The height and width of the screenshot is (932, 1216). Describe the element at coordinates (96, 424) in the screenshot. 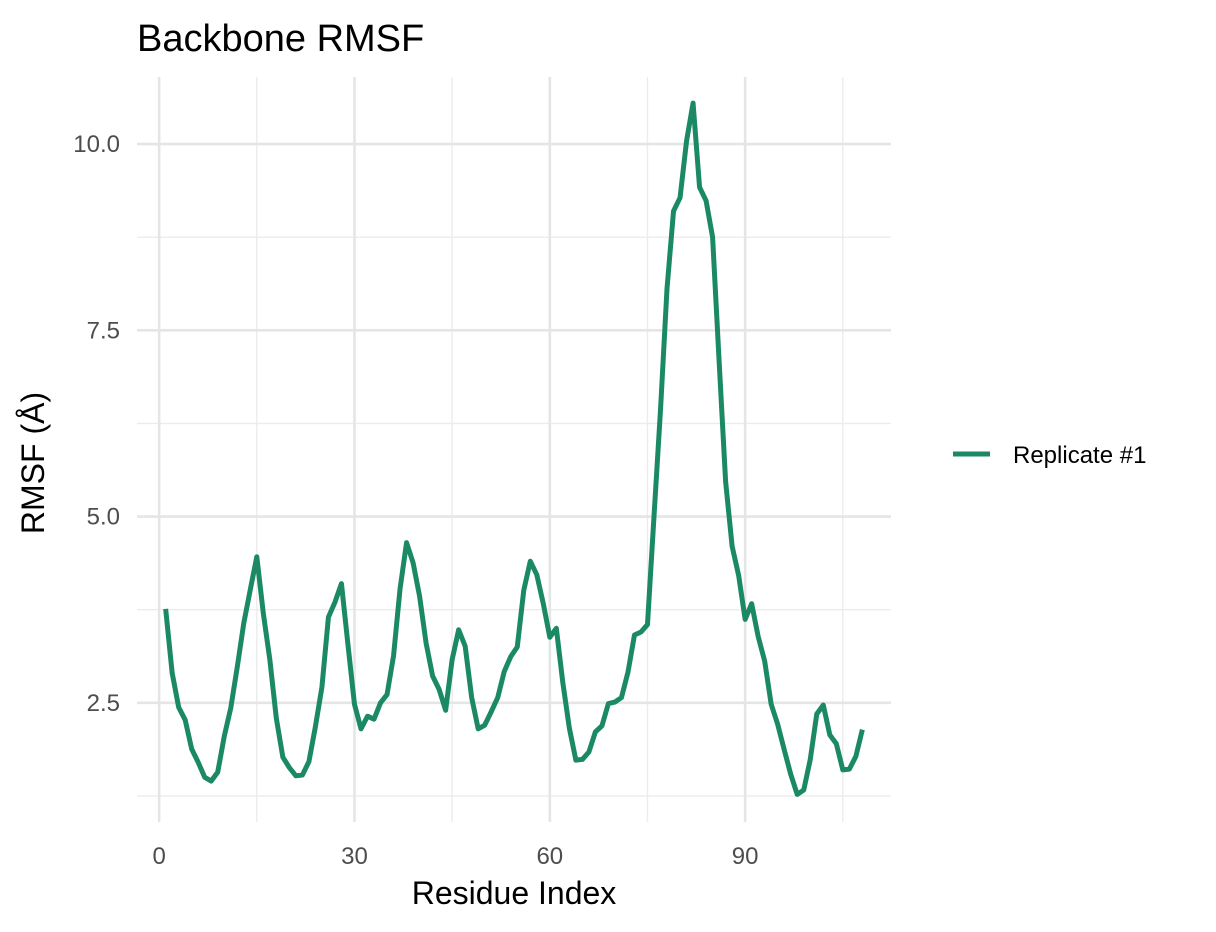

I see `y-axis-ticks: 2.5 5.0 7.5 10.0` at that location.